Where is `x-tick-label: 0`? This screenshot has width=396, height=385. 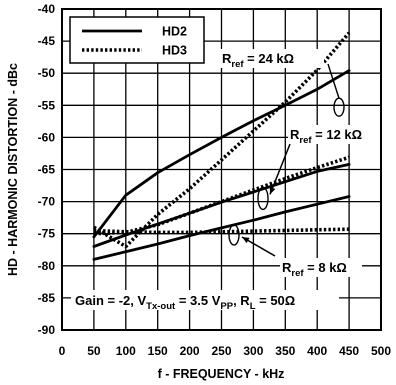 x-tick-label: 0 is located at coordinates (62, 351).